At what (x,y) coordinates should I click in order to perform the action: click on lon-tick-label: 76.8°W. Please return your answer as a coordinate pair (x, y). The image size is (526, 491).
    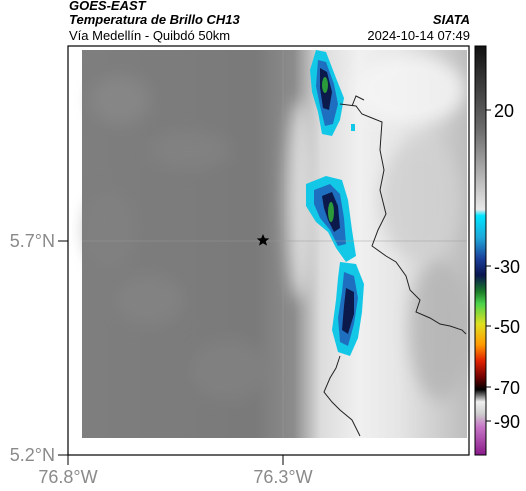
    Looking at the image, I should click on (67, 477).